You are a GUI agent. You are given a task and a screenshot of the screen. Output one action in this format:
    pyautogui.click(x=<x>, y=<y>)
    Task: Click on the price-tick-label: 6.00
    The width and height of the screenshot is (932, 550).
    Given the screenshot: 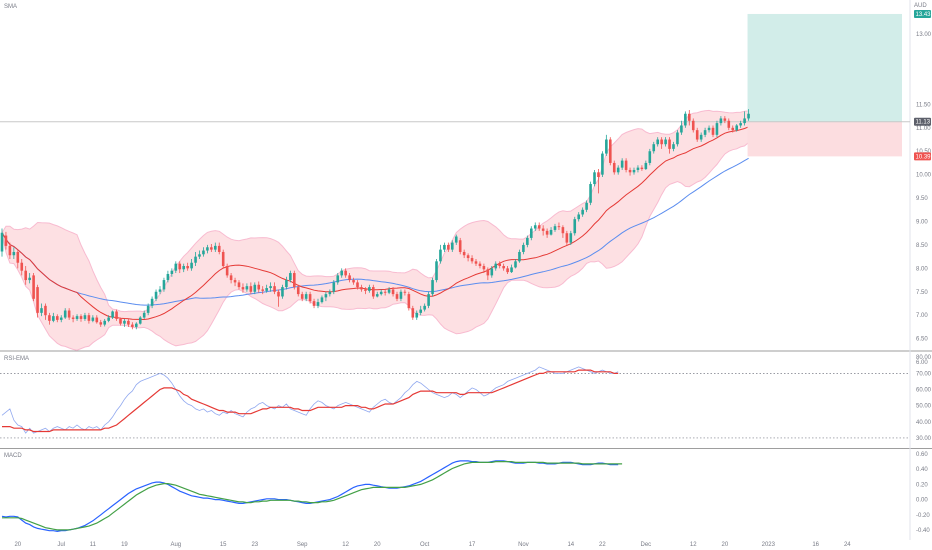 What is the action you would take?
    pyautogui.click(x=922, y=363)
    